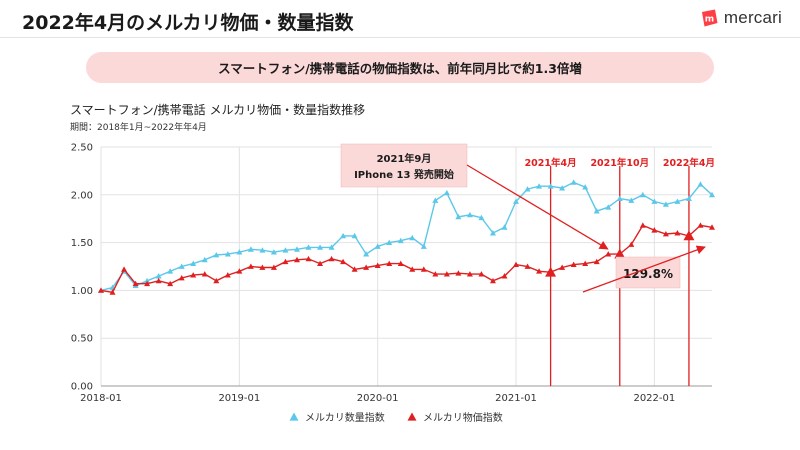 Image resolution: width=800 pixels, height=450 pixels. What do you see at coordinates (396, 417) in the screenshot?
I see `legend: メルカリ数量指数 メルカリ物価指数` at bounding box center [396, 417].